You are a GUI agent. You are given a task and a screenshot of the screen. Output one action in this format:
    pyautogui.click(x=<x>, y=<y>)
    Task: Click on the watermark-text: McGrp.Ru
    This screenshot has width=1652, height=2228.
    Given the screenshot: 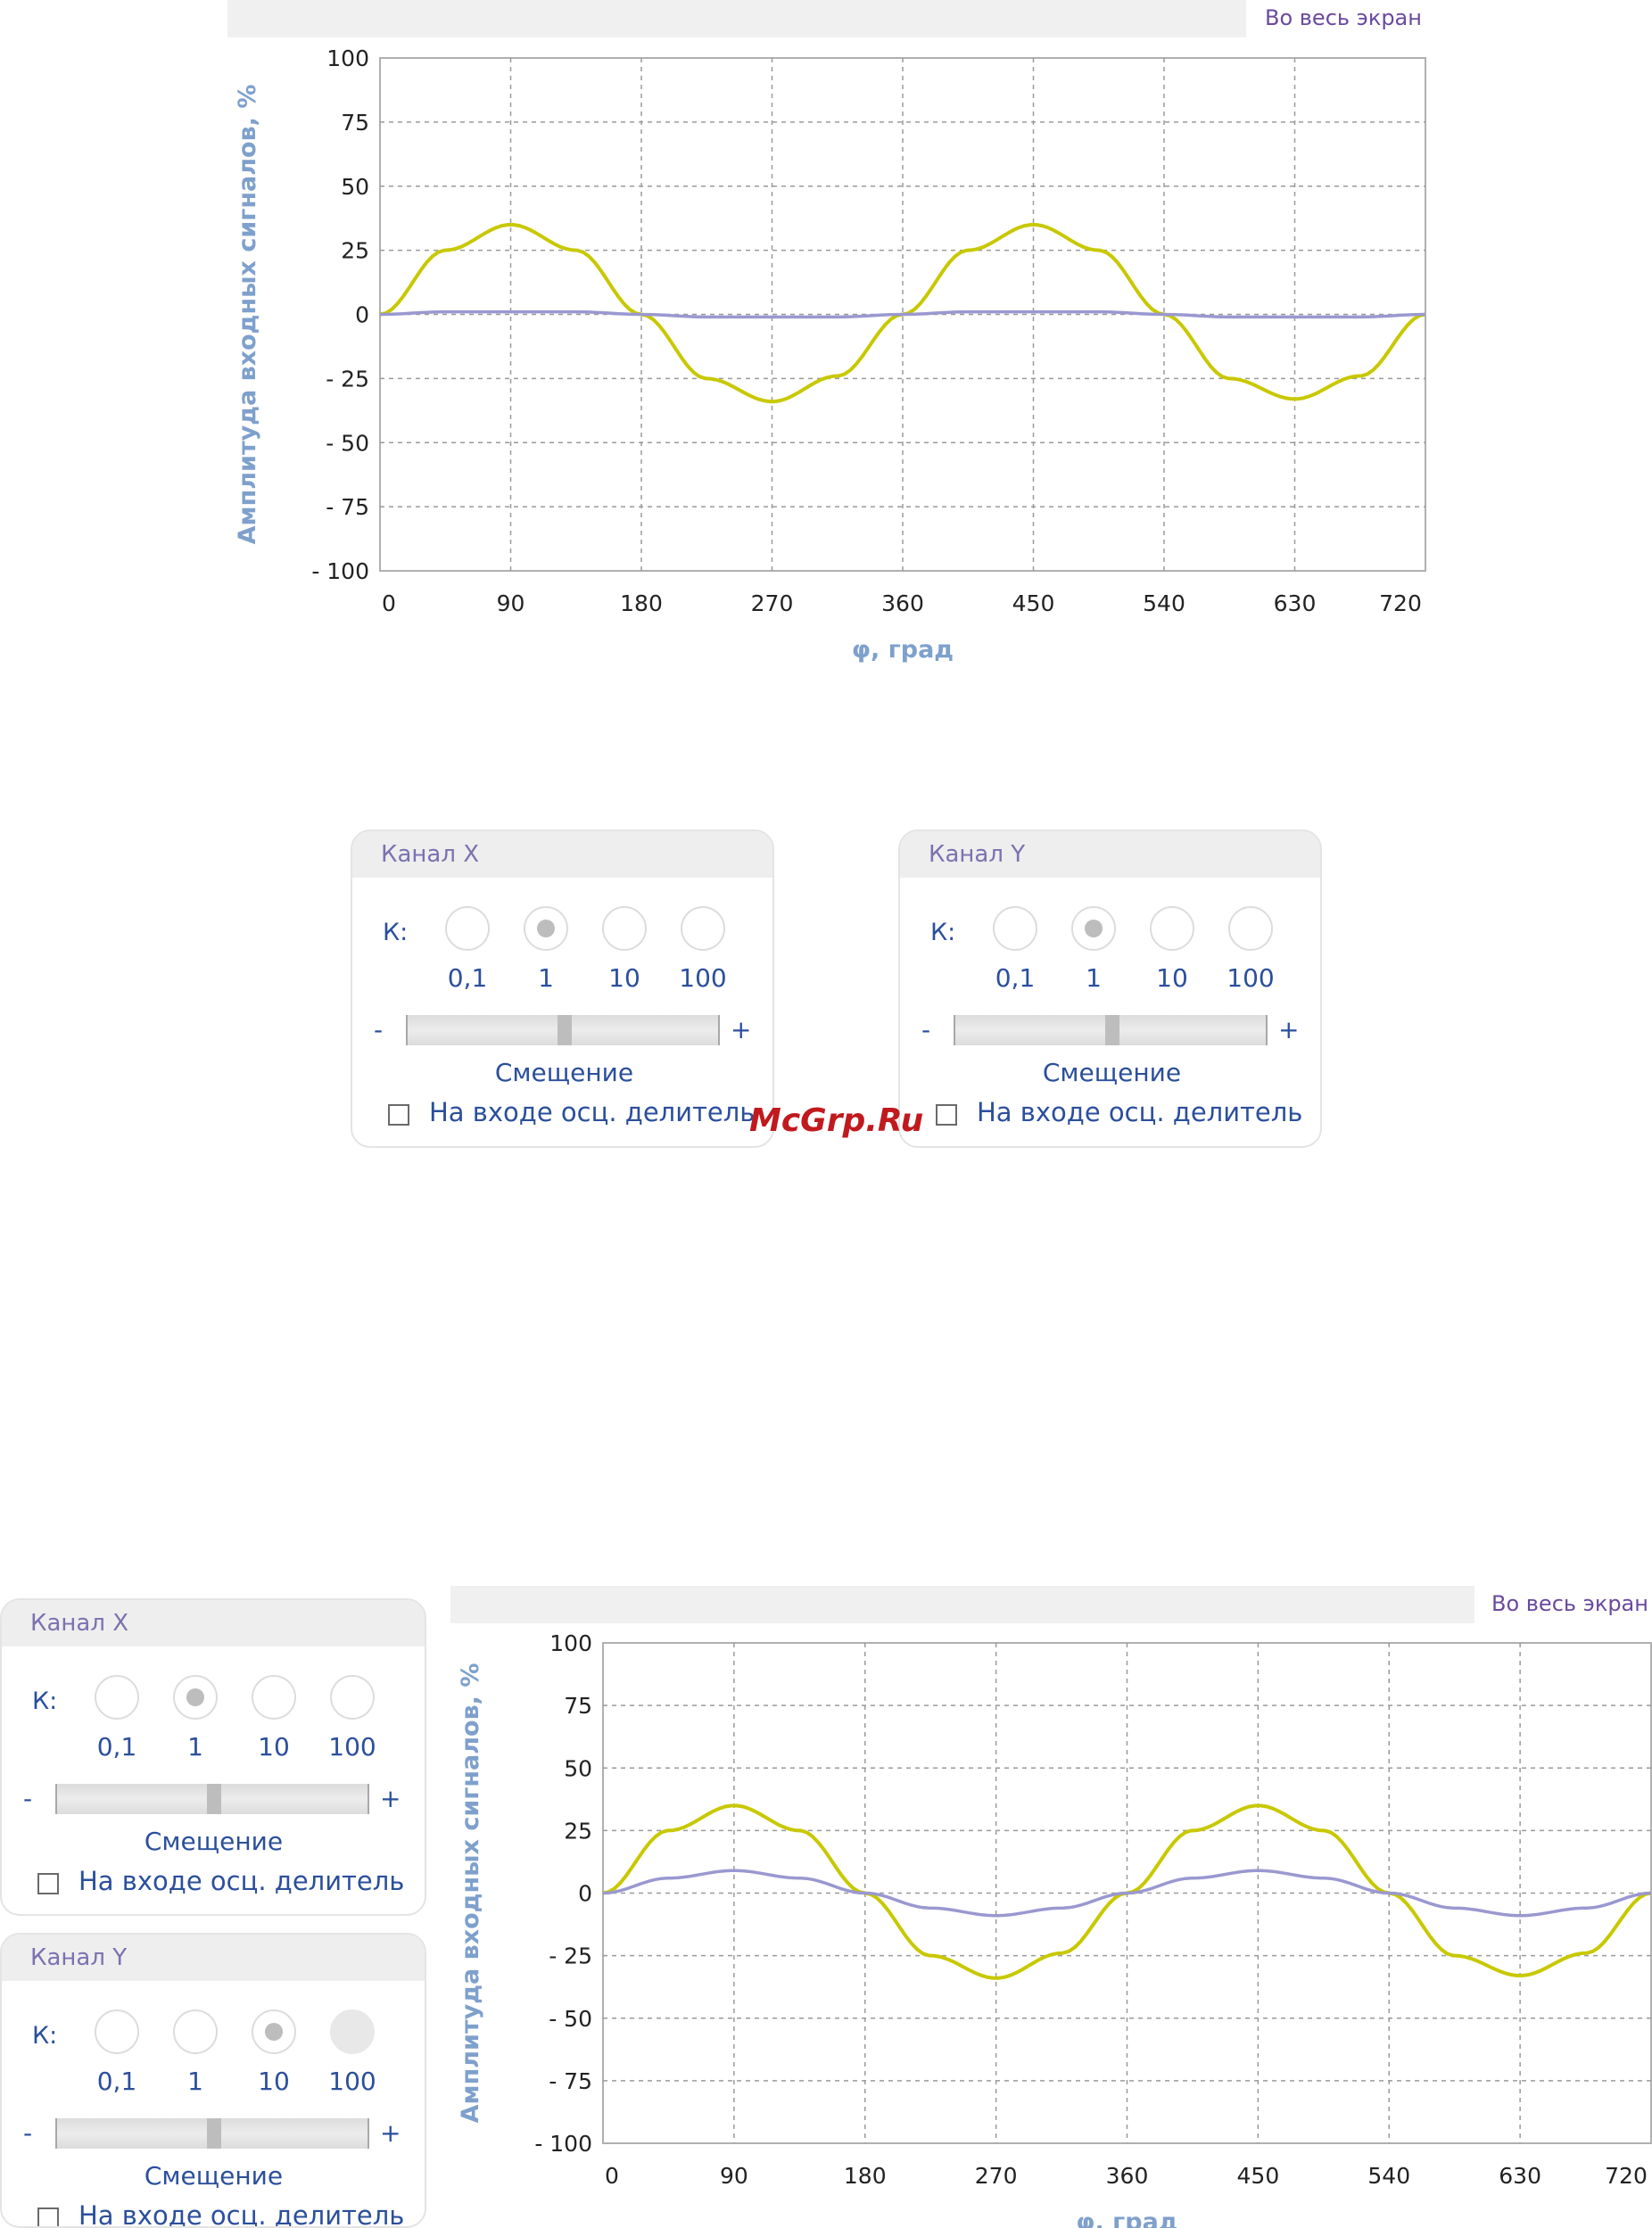 What is the action you would take?
    pyautogui.click(x=836, y=1120)
    